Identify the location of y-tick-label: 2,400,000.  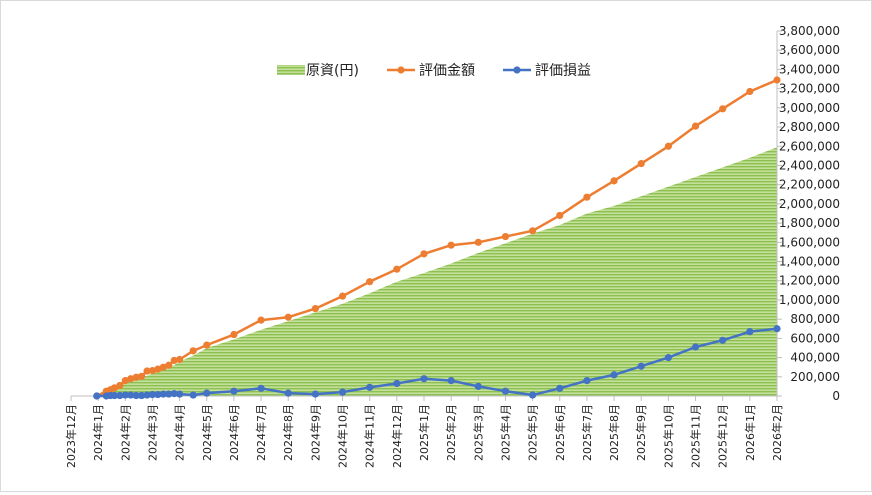
(809, 165).